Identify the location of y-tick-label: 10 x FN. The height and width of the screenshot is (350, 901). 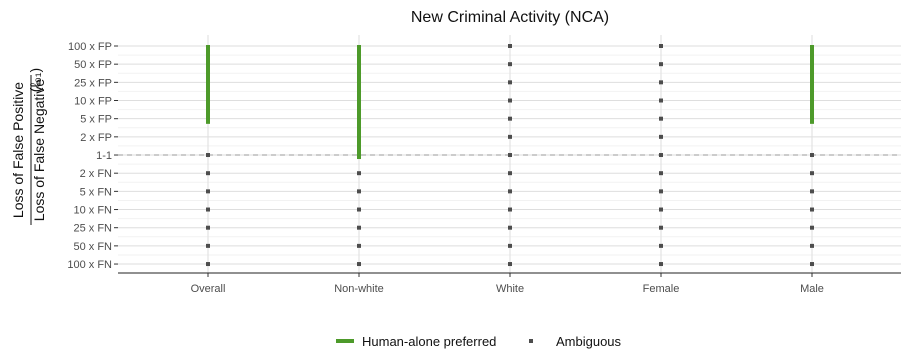
(92, 211).